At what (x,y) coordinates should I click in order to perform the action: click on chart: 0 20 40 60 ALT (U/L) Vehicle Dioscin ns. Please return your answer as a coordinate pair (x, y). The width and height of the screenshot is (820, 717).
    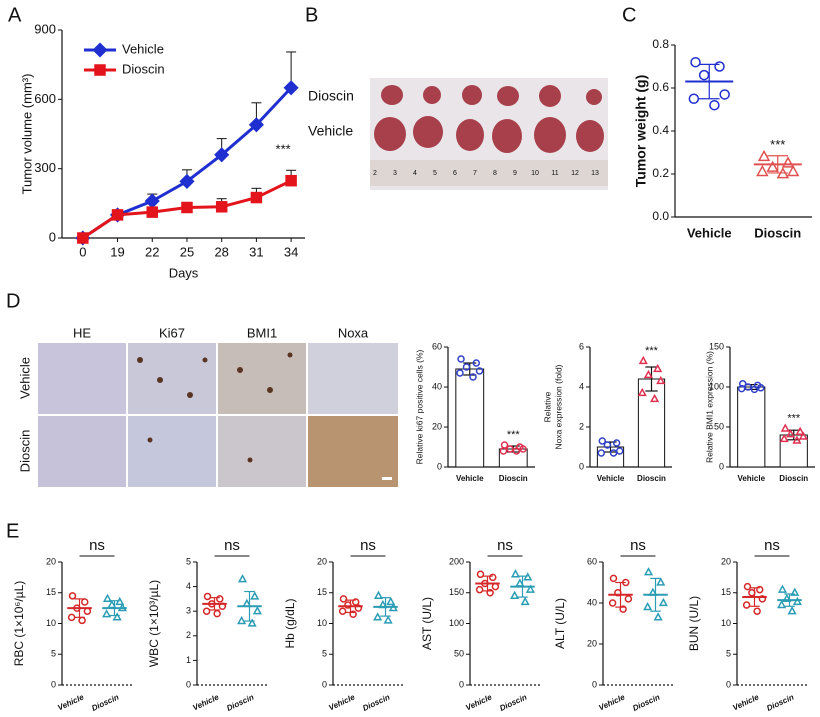
    Looking at the image, I should click on (613, 625).